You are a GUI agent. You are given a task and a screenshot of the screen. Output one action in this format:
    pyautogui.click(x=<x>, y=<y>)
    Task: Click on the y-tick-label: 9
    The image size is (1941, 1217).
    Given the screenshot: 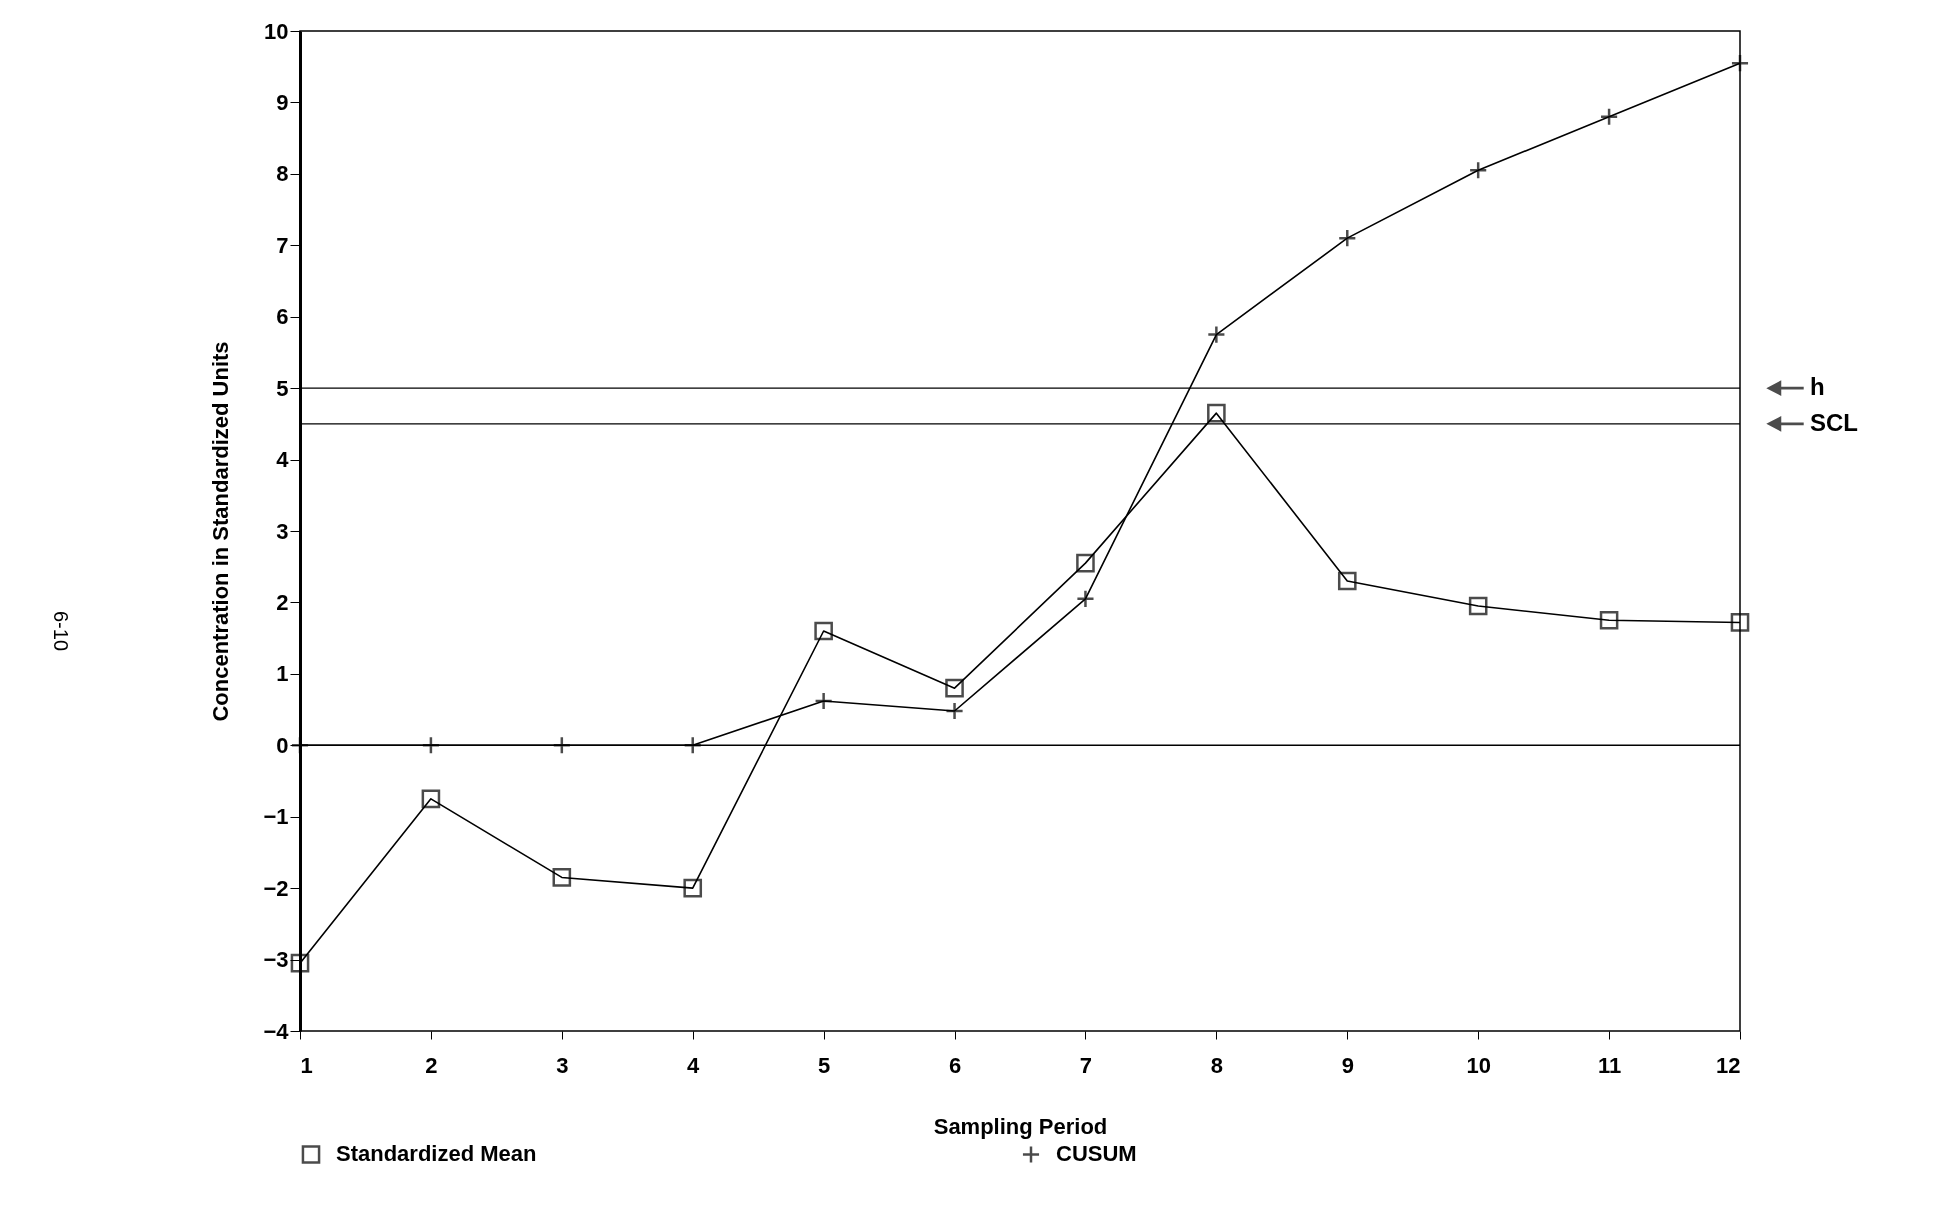 What is the action you would take?
    pyautogui.click(x=282, y=102)
    